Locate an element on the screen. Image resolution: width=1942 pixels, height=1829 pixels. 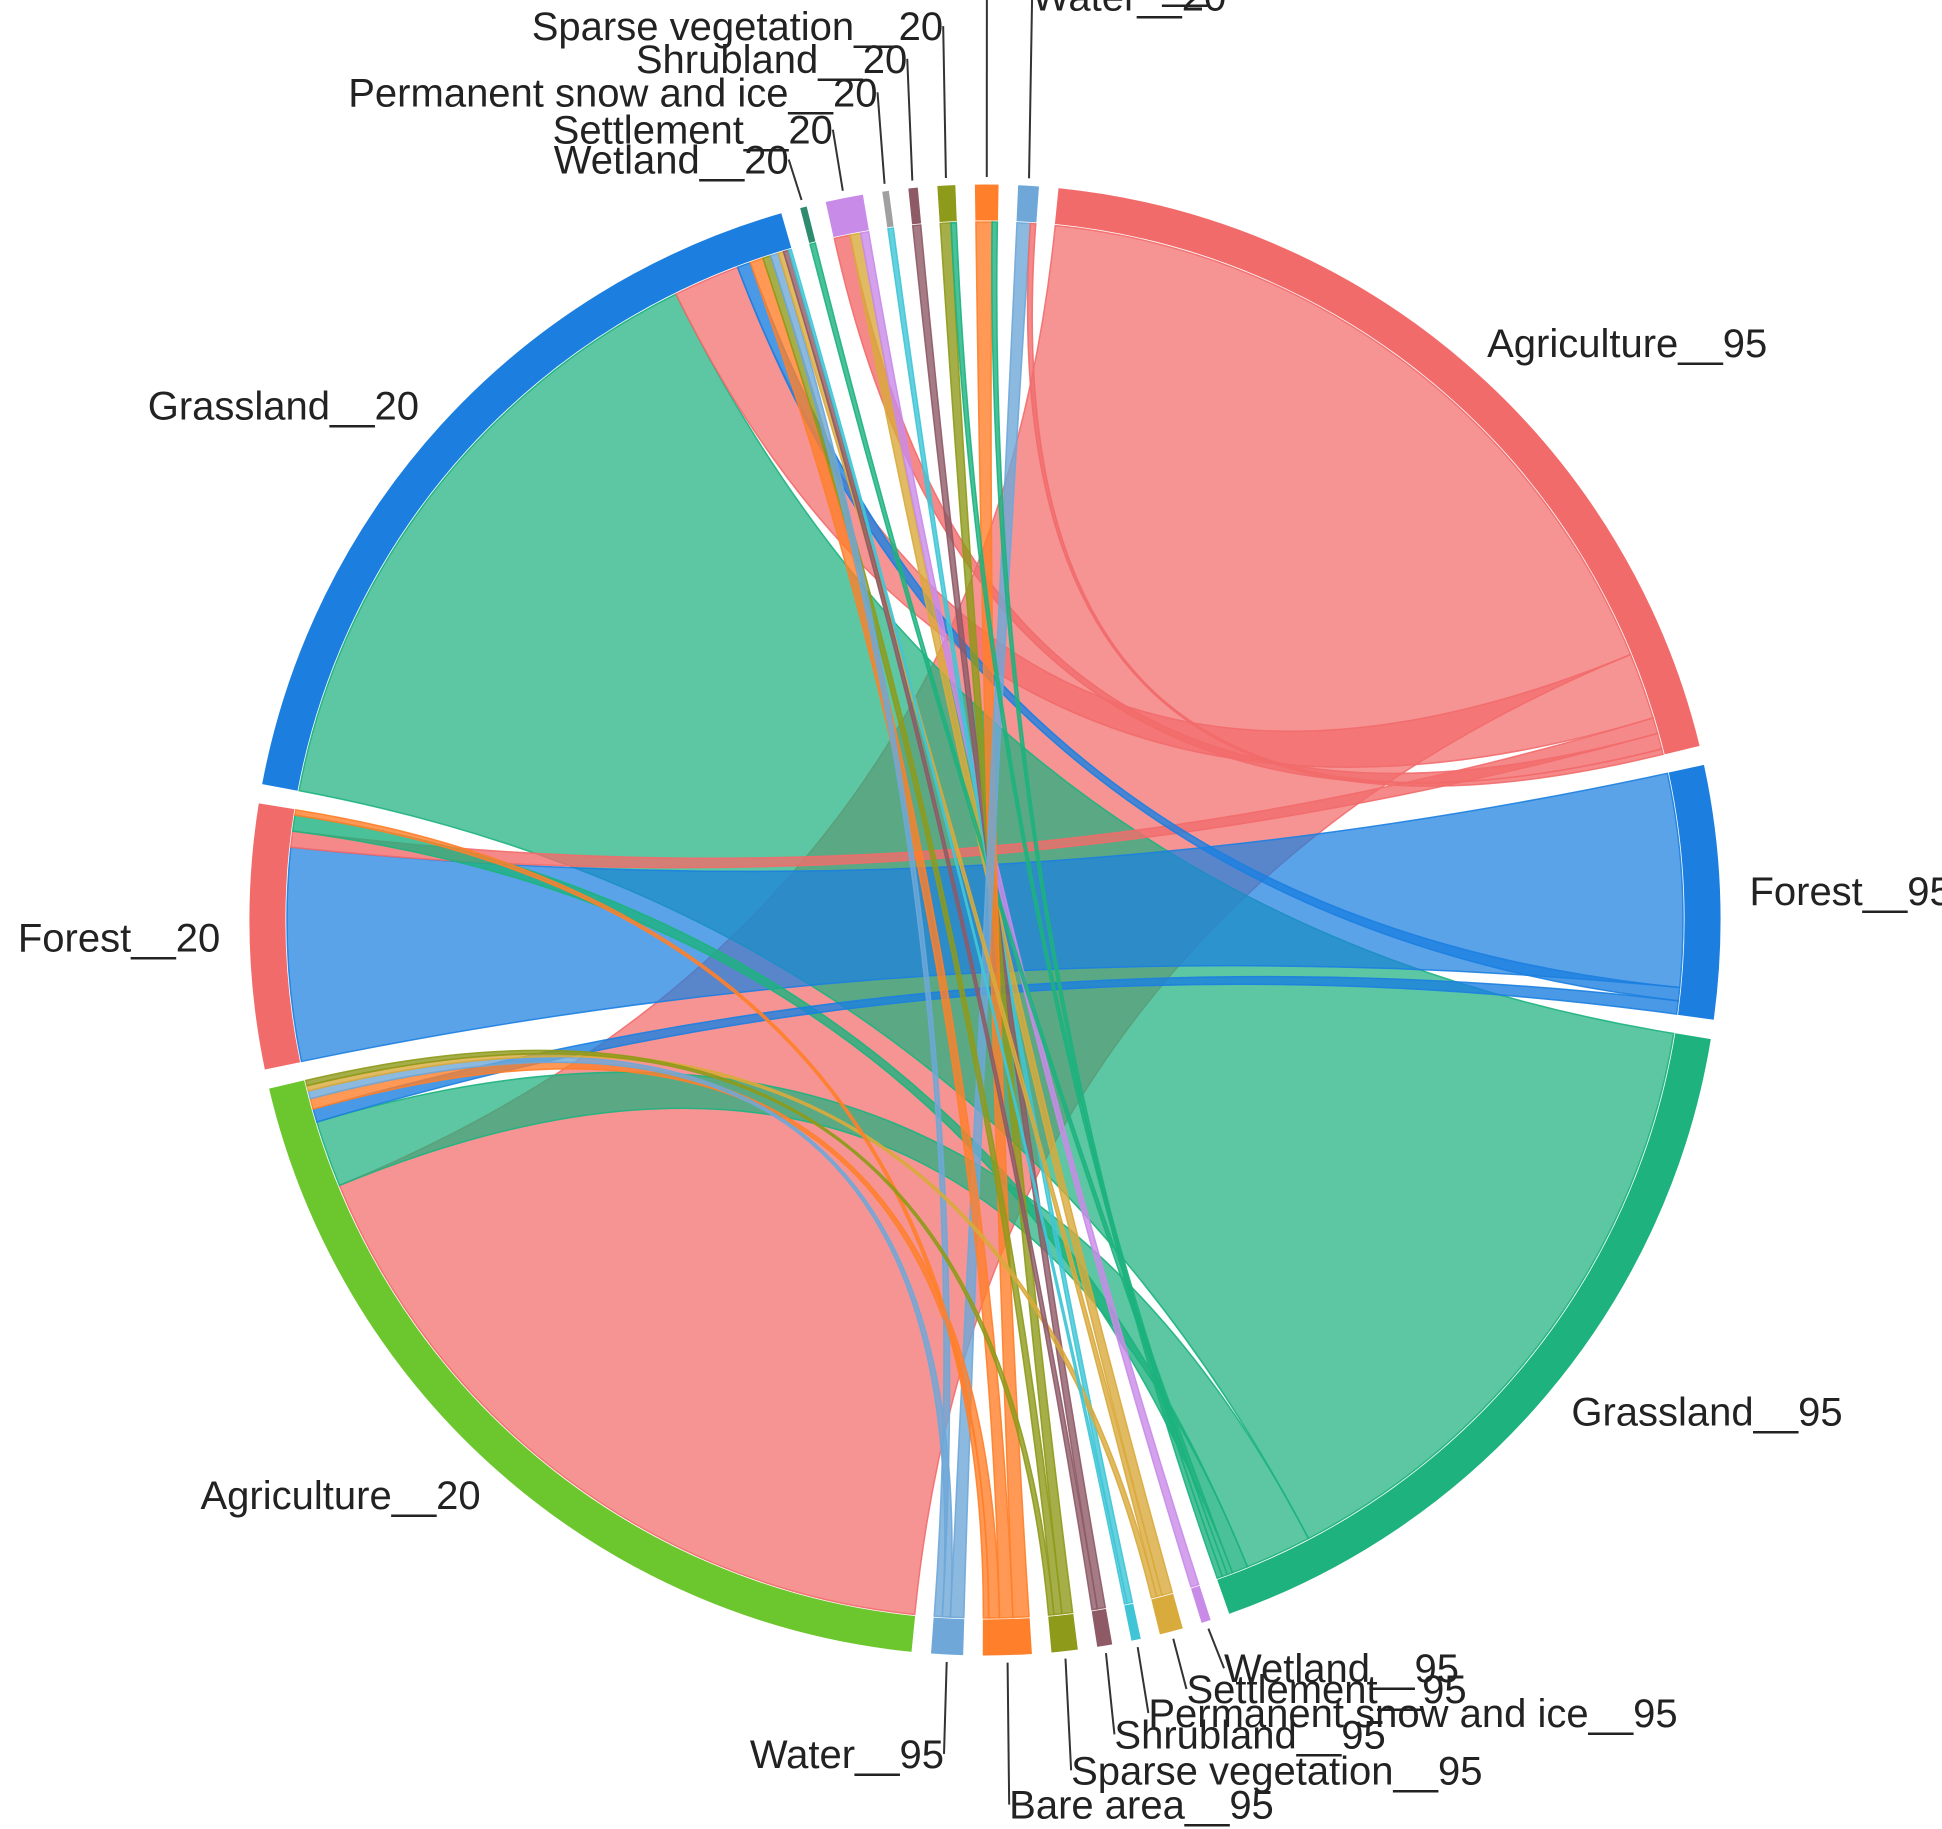
sector-label-for20: Forest__20 is located at coordinates (119, 938).